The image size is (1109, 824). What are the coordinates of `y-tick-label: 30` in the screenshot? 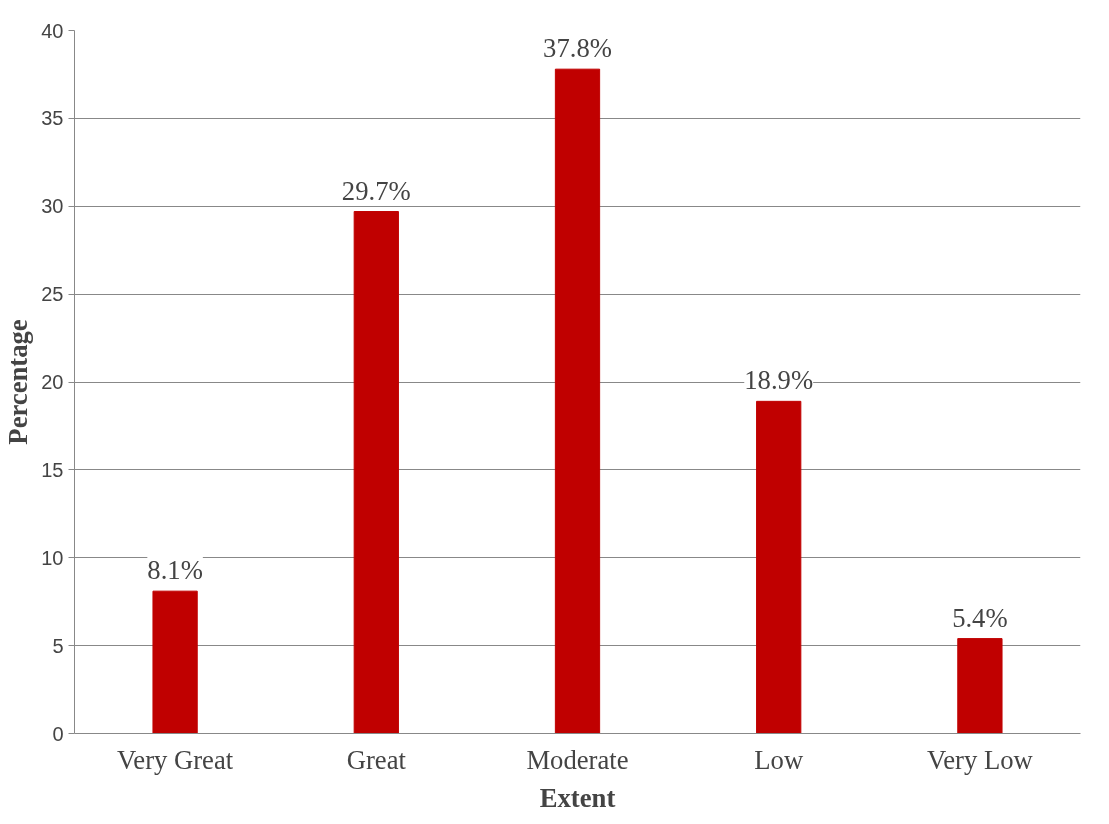 It's located at (52, 206).